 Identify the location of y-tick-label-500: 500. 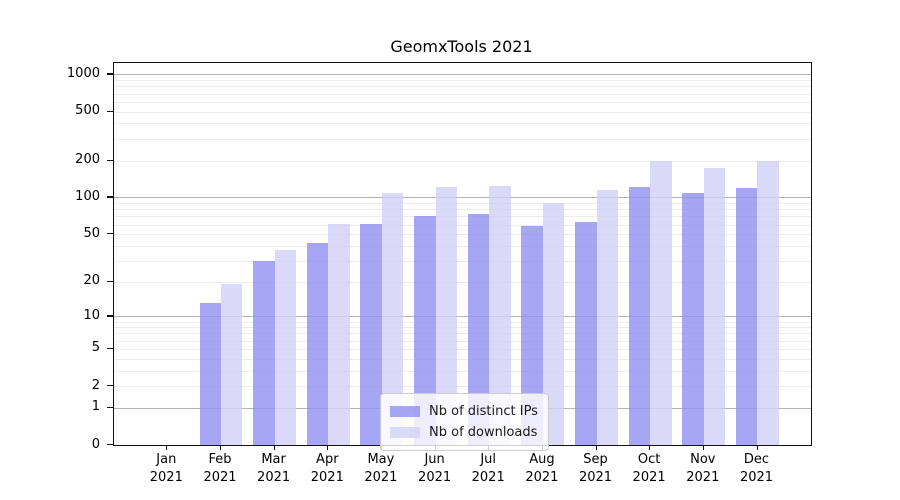
(87, 110).